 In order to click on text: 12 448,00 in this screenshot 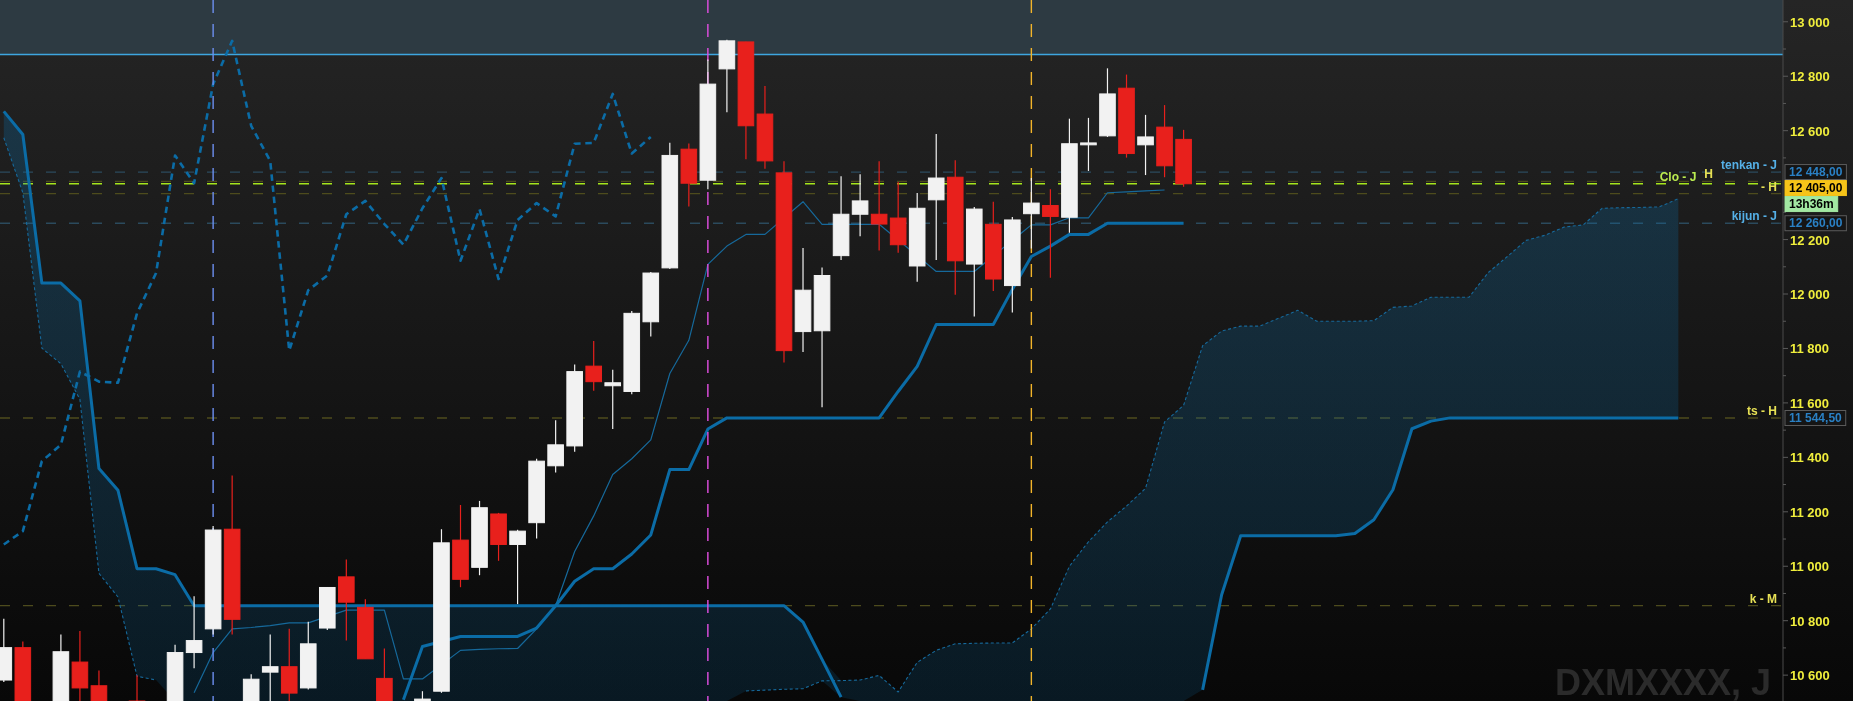, I will do `click(1816, 172)`.